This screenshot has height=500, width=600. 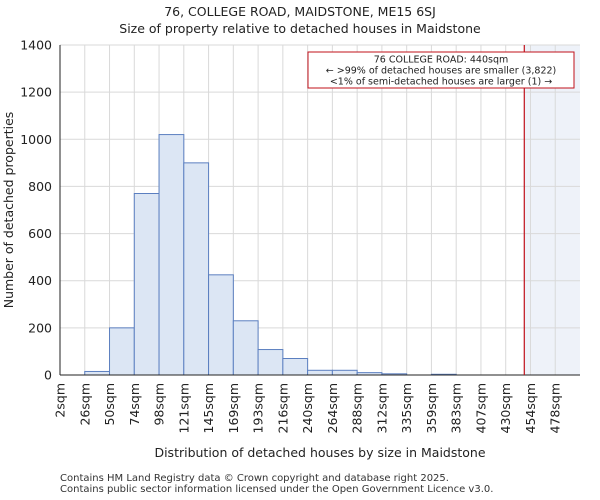 I want to click on x-tick-label: 335sqm, so click(x=406, y=408).